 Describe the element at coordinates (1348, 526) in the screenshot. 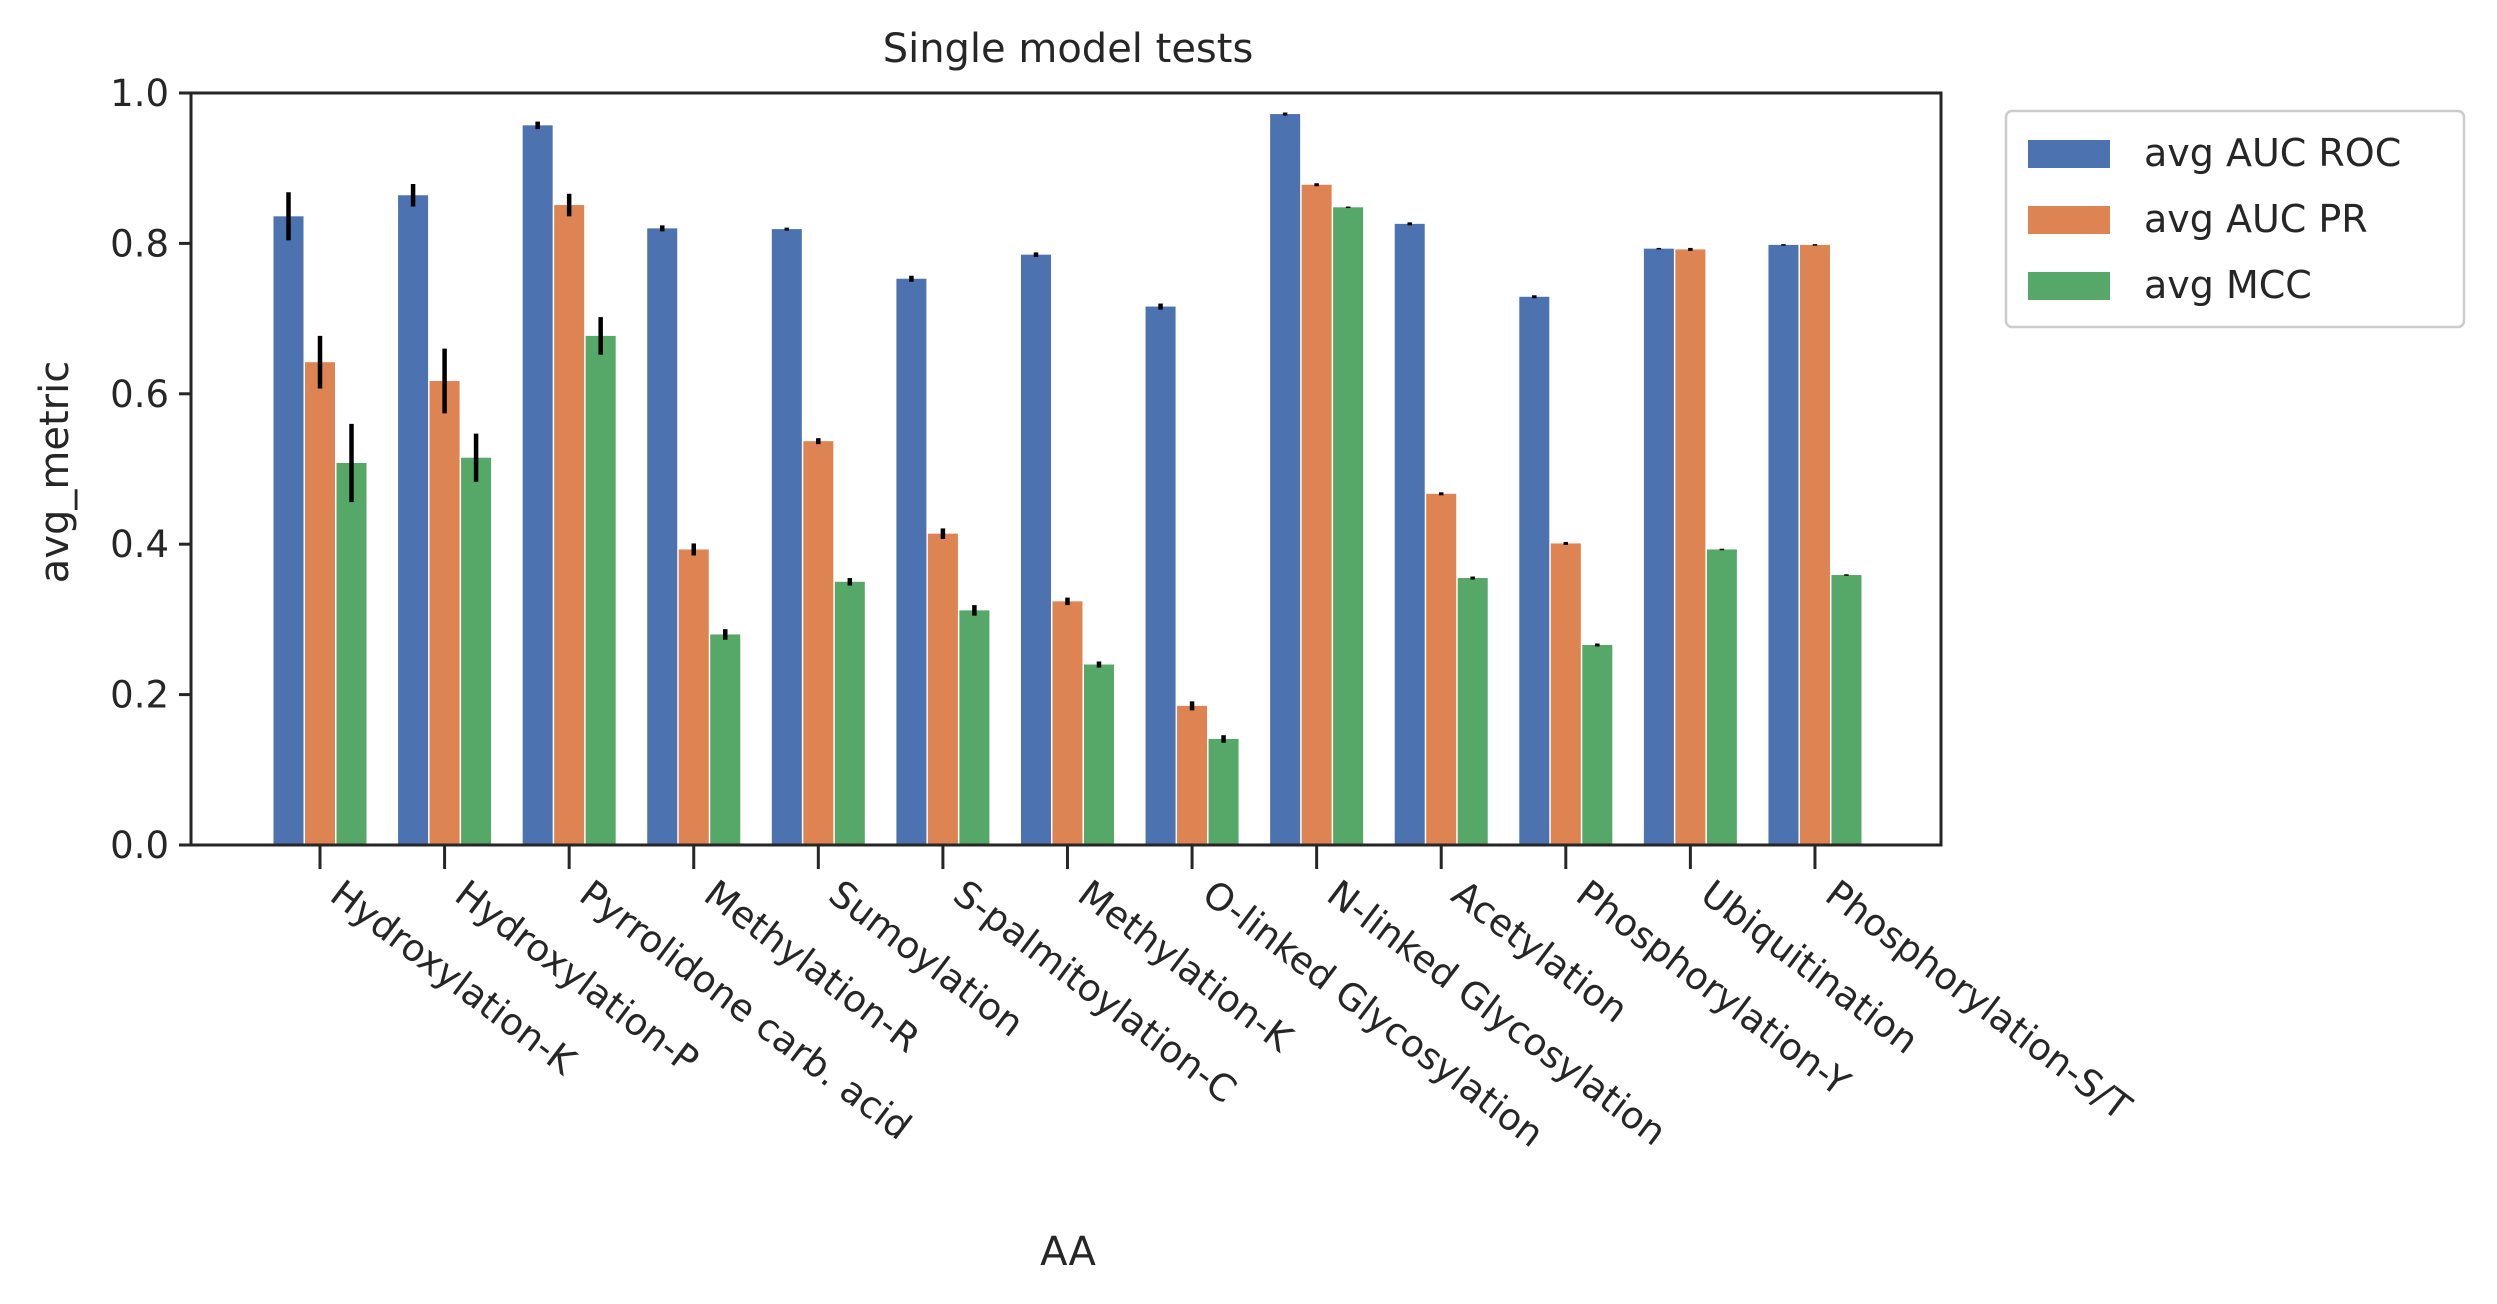

I see `bar-avg-mcc-n-linked-glycosylation` at that location.